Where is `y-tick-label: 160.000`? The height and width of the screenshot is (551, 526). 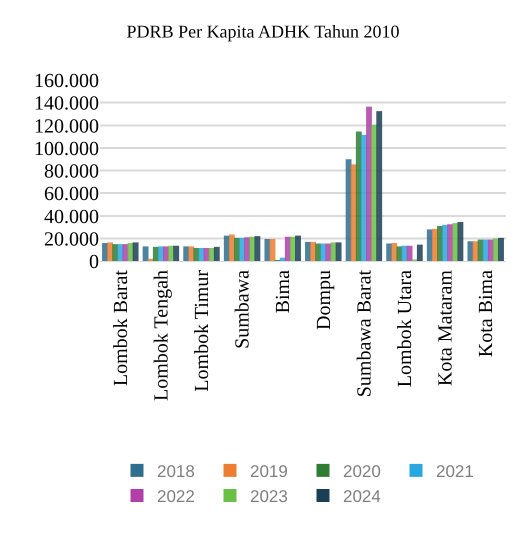
y-tick-label: 160.000 is located at coordinates (66, 81).